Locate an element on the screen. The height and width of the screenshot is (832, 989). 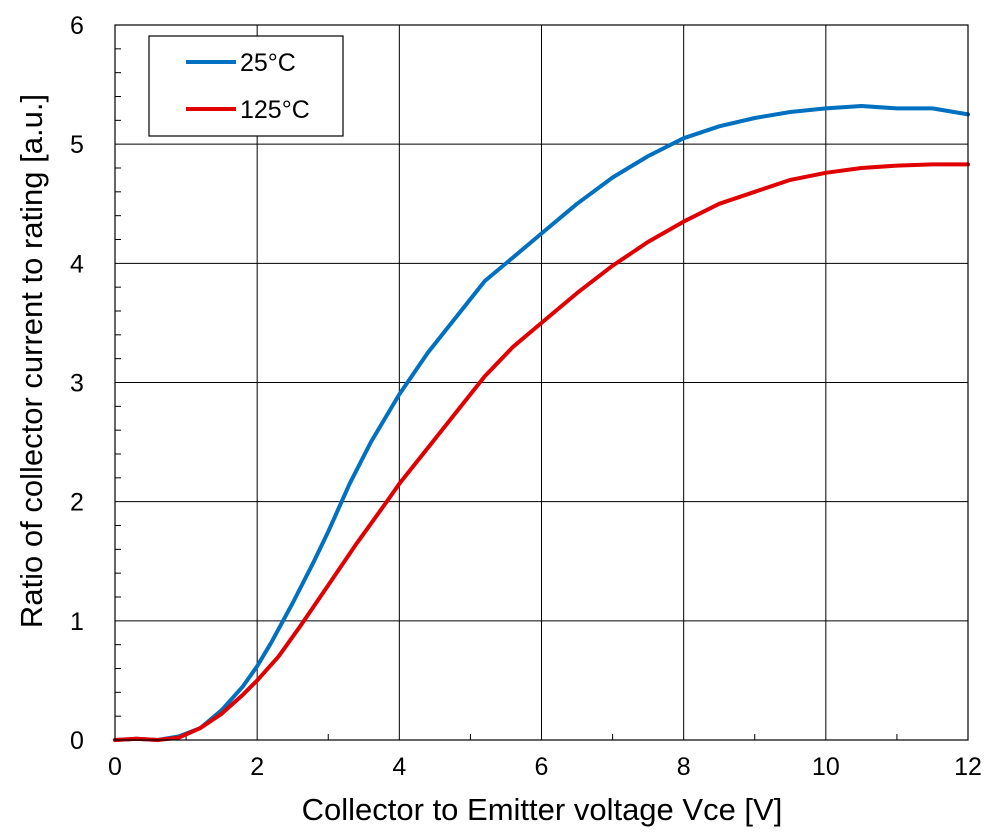
y-tick-label: 3 is located at coordinates (77, 384).